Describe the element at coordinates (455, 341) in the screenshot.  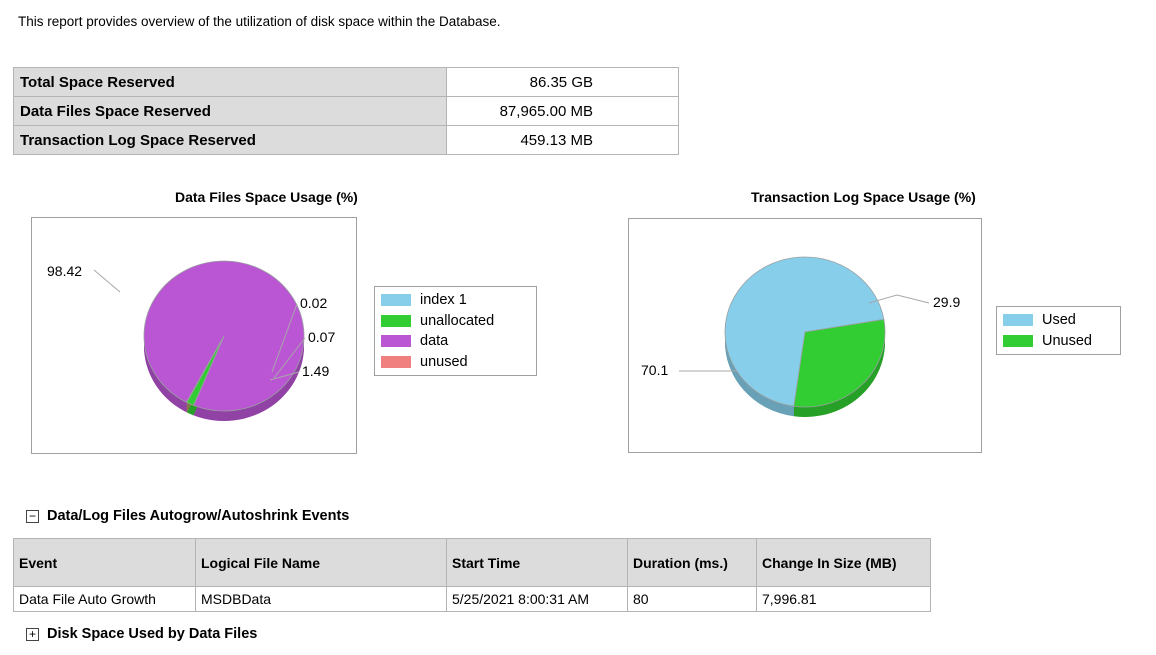
I see `legend-item: data` at that location.